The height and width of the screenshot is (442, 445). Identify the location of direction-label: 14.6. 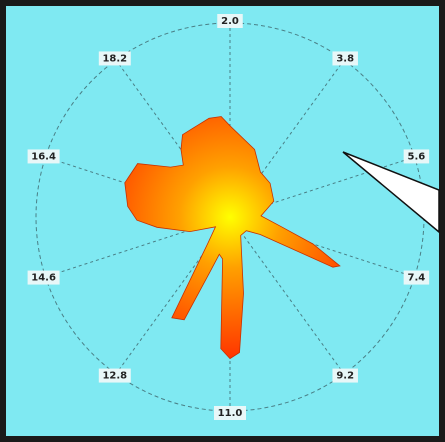
(43, 278).